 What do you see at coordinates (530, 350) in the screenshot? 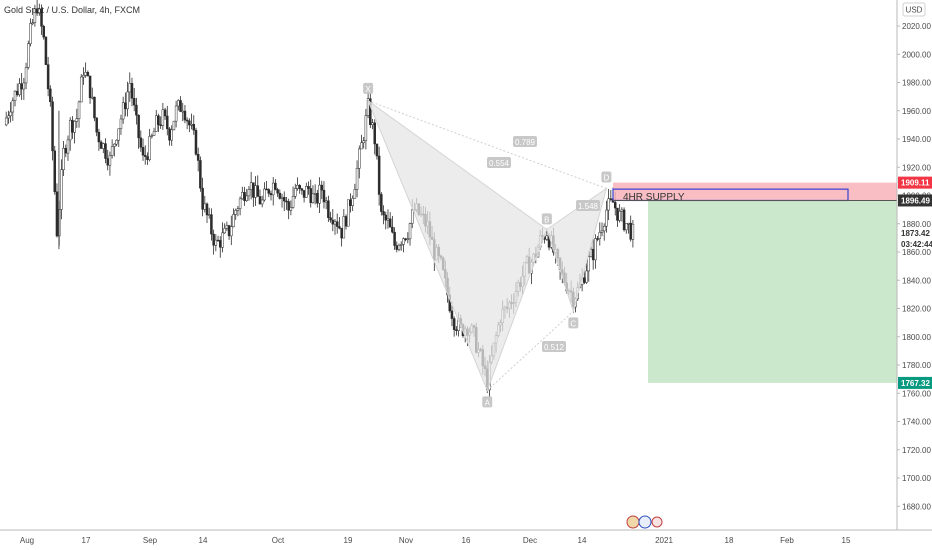
I see `pattern-ac-line` at bounding box center [530, 350].